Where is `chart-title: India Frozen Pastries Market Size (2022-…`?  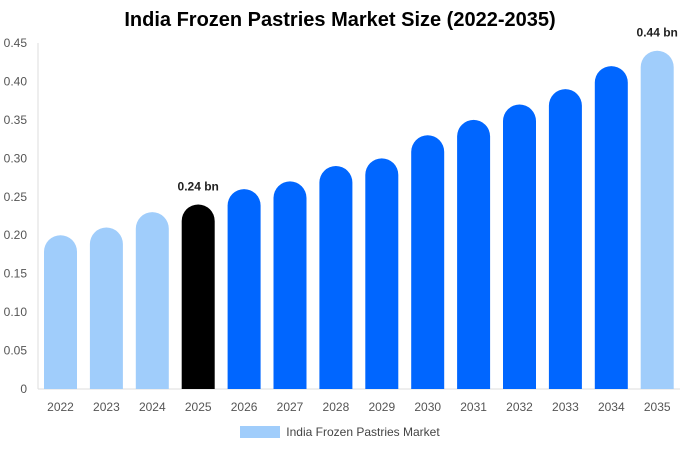
chart-title: India Frozen Pastries Market Size (2022-… is located at coordinates (340, 20).